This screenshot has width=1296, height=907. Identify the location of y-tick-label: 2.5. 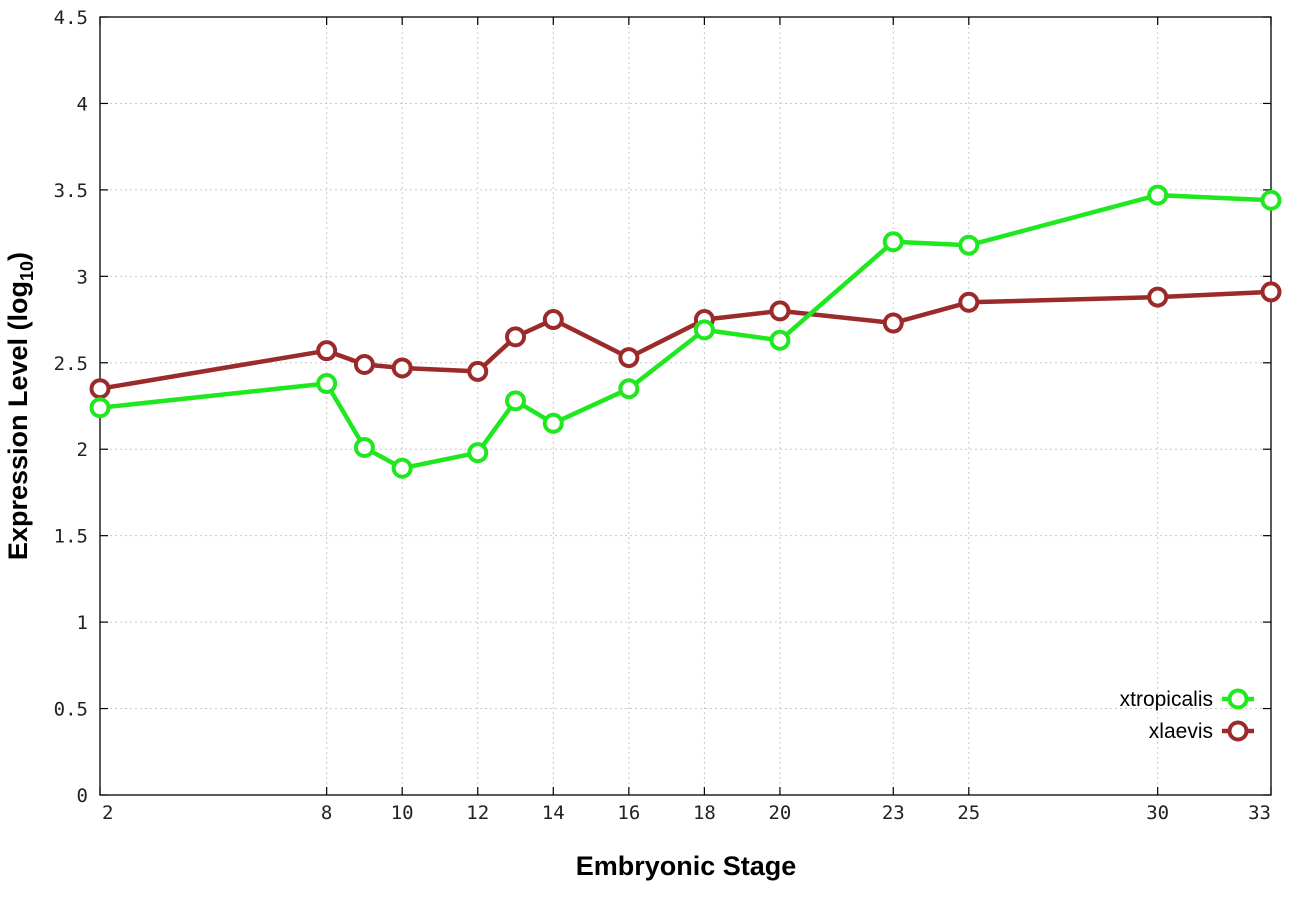
(71, 364).